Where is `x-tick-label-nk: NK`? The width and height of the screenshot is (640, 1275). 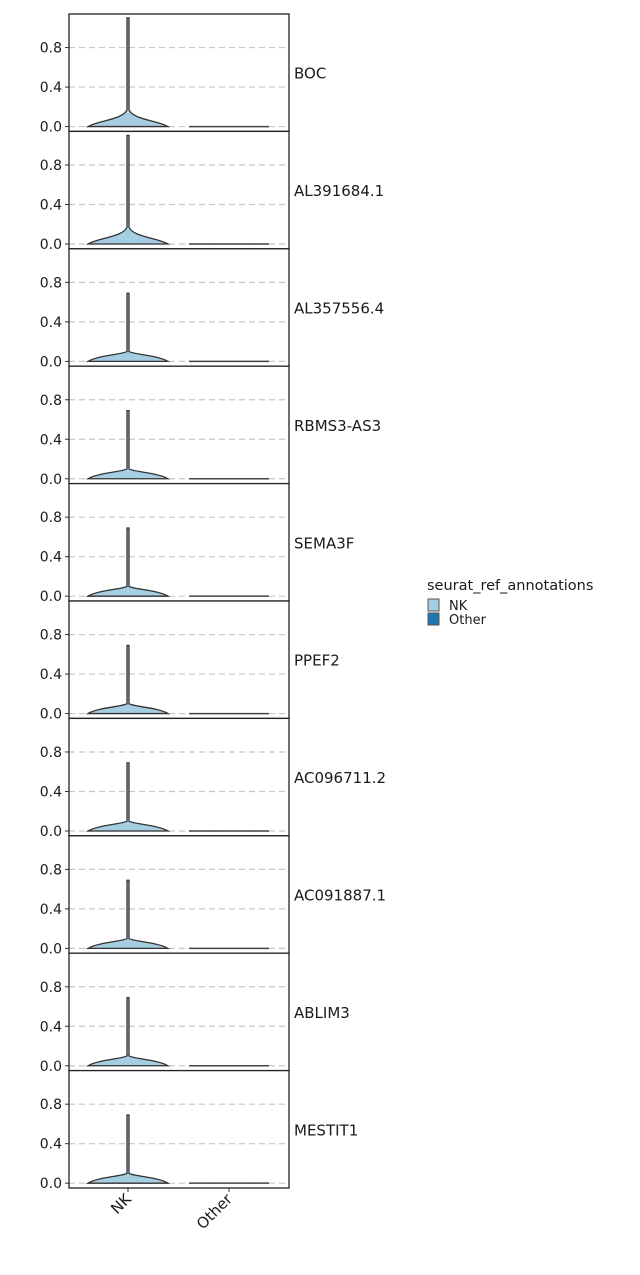 x-tick-label-nk: NK is located at coordinates (121, 1203).